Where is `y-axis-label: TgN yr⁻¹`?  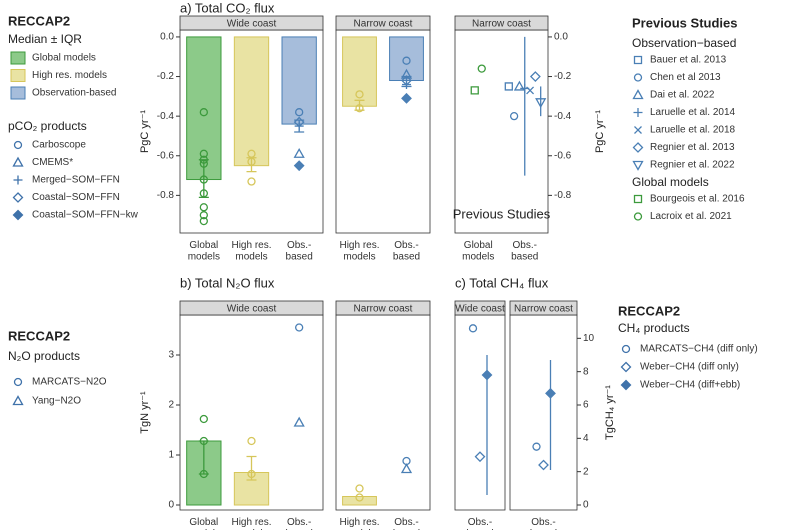
y-axis-label: TgN yr⁻¹ is located at coordinates (145, 412).